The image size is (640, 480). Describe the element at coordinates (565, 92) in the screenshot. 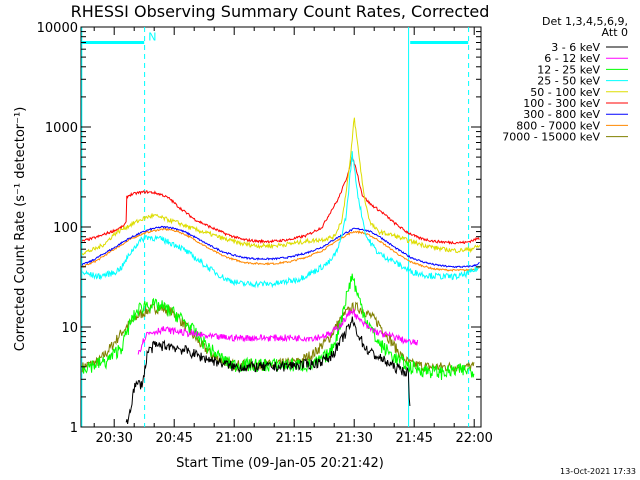

I see `legend-entry-label: 50 - 100 keV` at that location.